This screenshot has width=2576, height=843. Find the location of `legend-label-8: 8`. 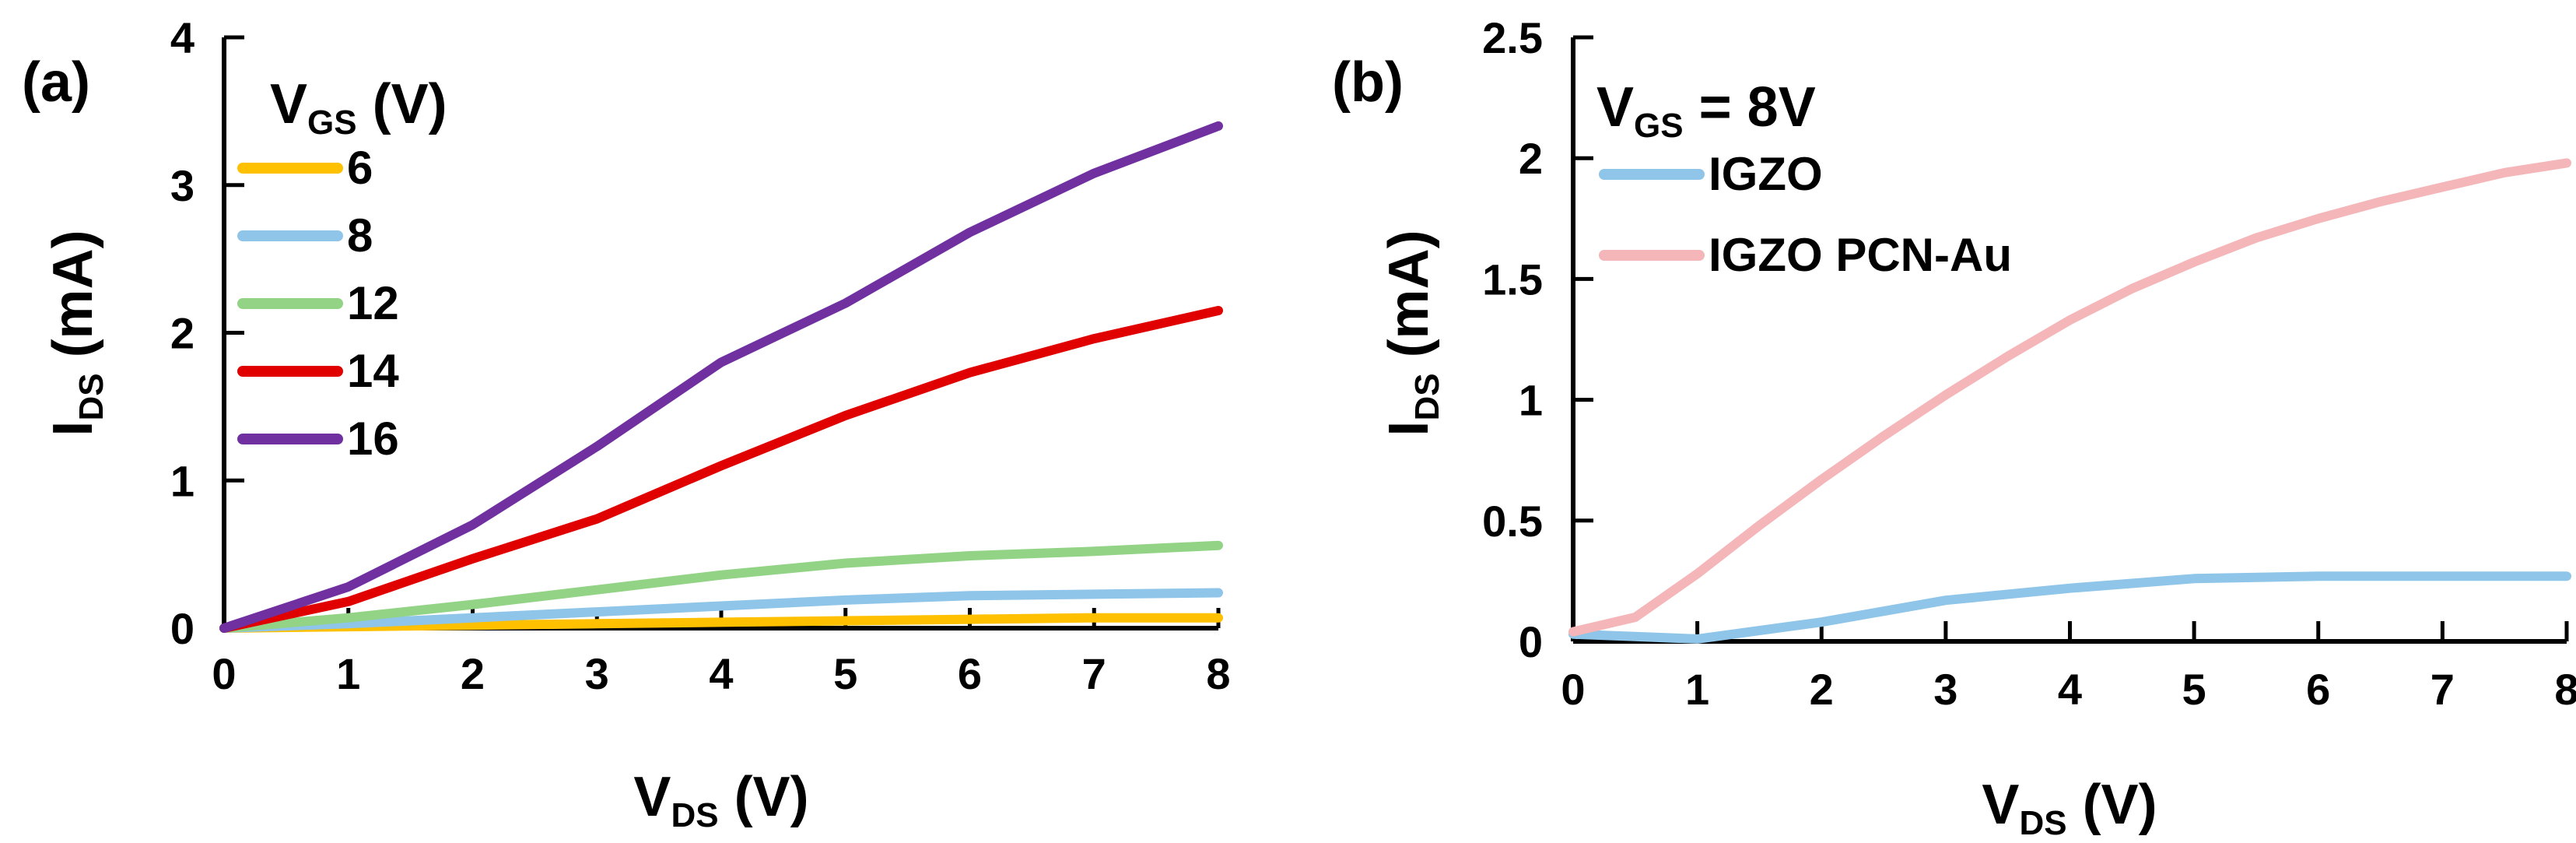

legend-label-8: 8 is located at coordinates (360, 235).